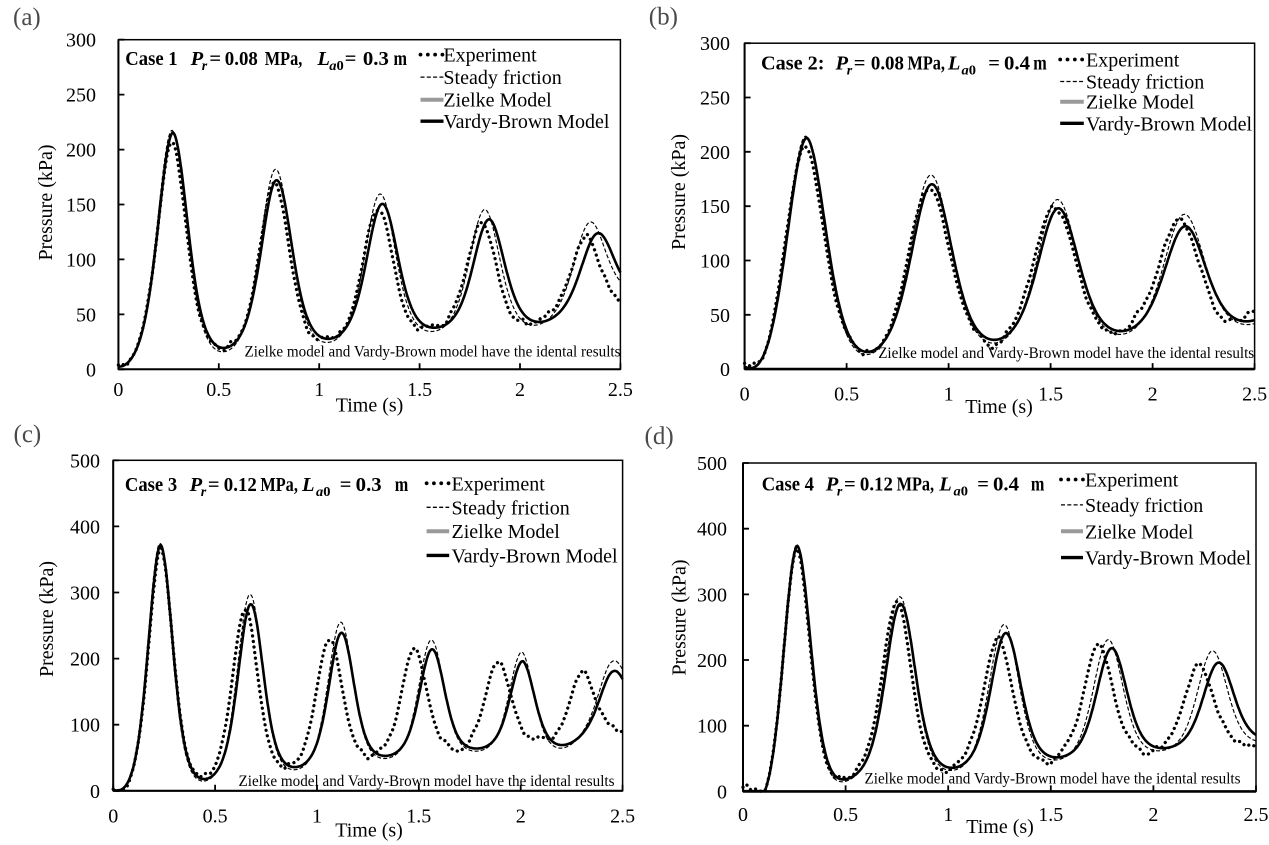 The width and height of the screenshot is (1269, 845). I want to click on svg-text: (a), so click(27, 17).